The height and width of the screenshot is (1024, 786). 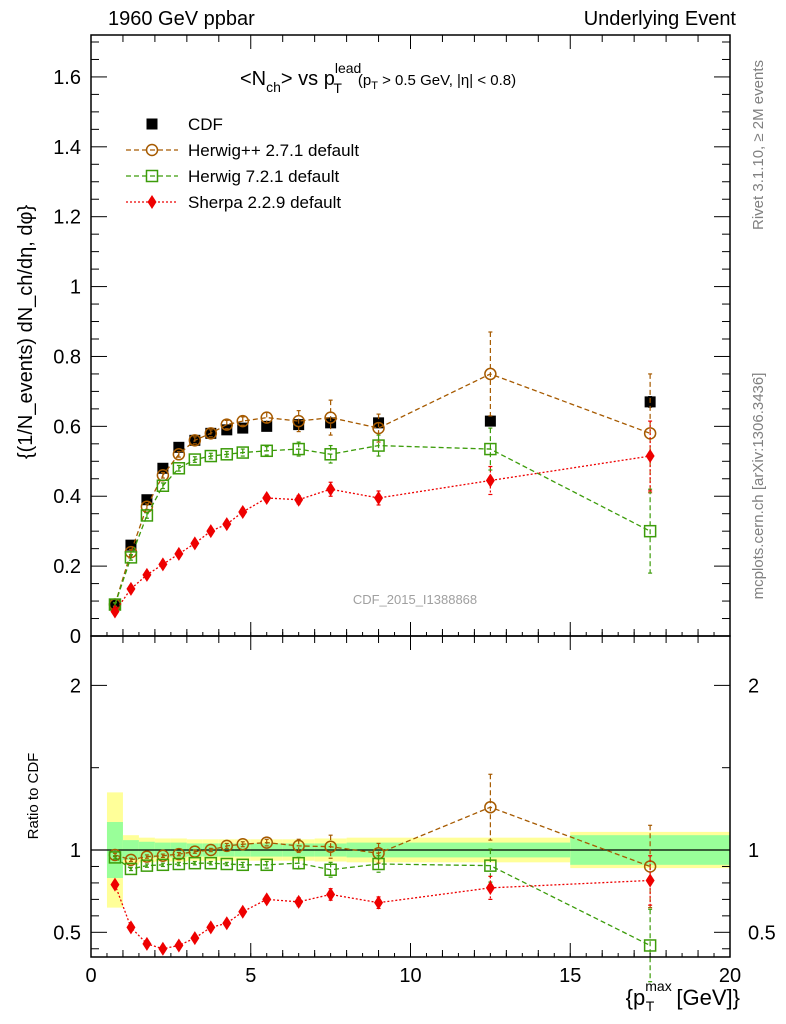 What do you see at coordinates (67, 567) in the screenshot?
I see `y-tick-label-main: 0.2` at bounding box center [67, 567].